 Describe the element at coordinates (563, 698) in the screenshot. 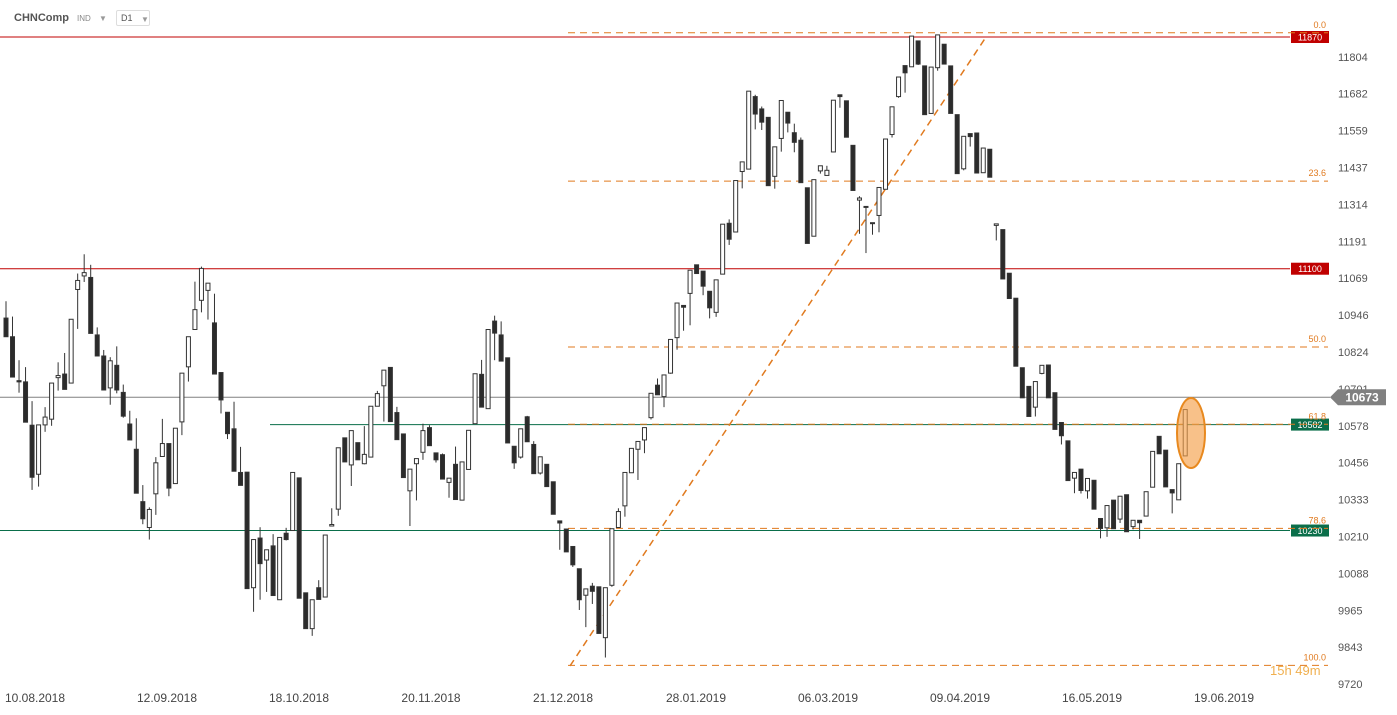

I see `x-tick-label: 21.12.2018` at that location.